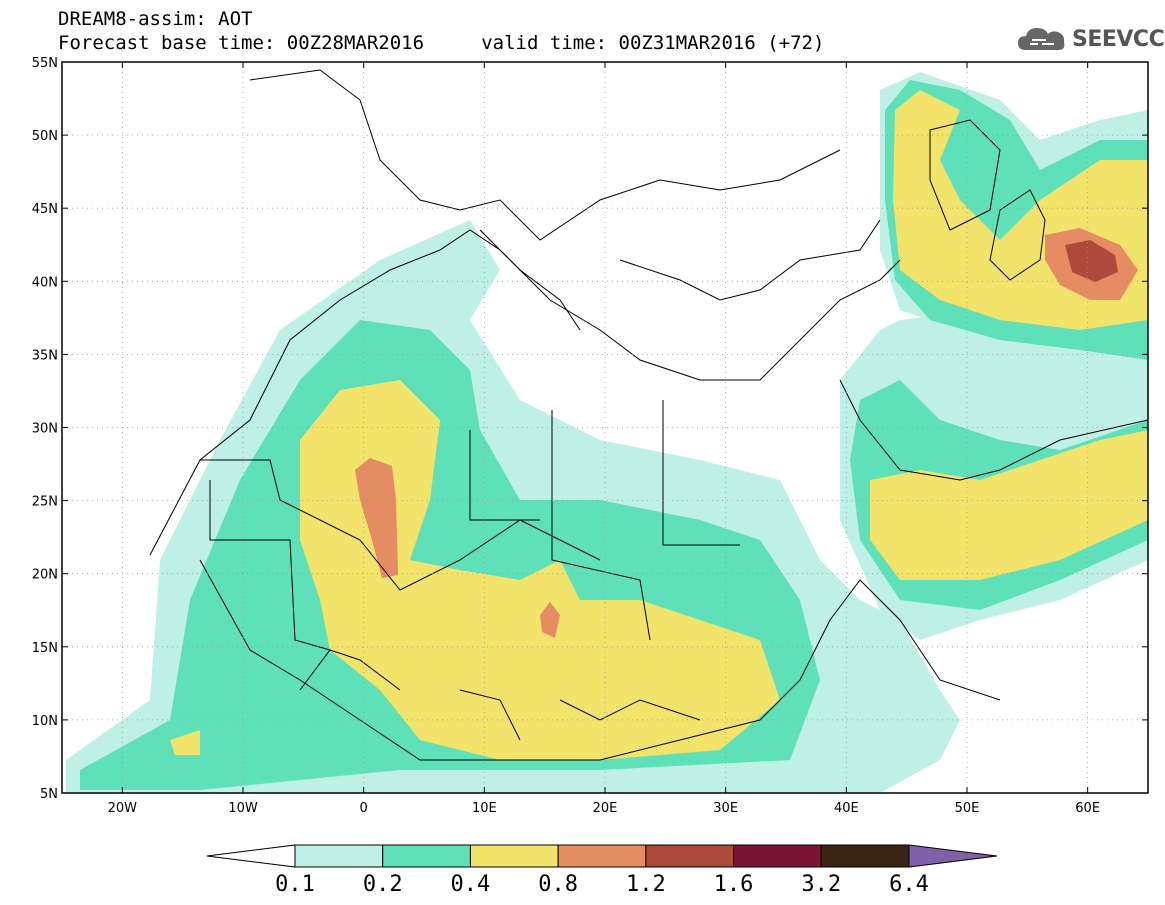  What do you see at coordinates (605, 808) in the screenshot?
I see `lon-tick-label: 20E` at bounding box center [605, 808].